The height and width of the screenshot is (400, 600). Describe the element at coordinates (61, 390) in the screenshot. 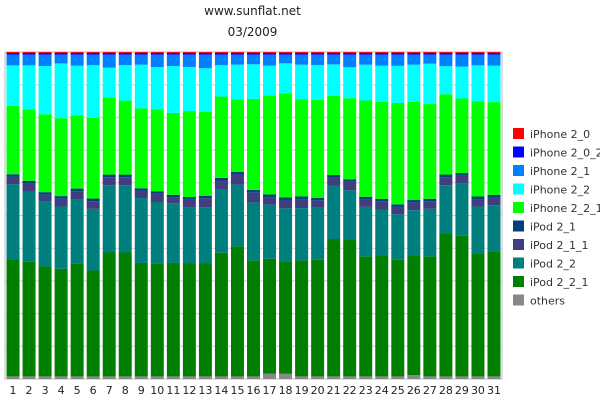

I see `x-tick-label: 4` at that location.